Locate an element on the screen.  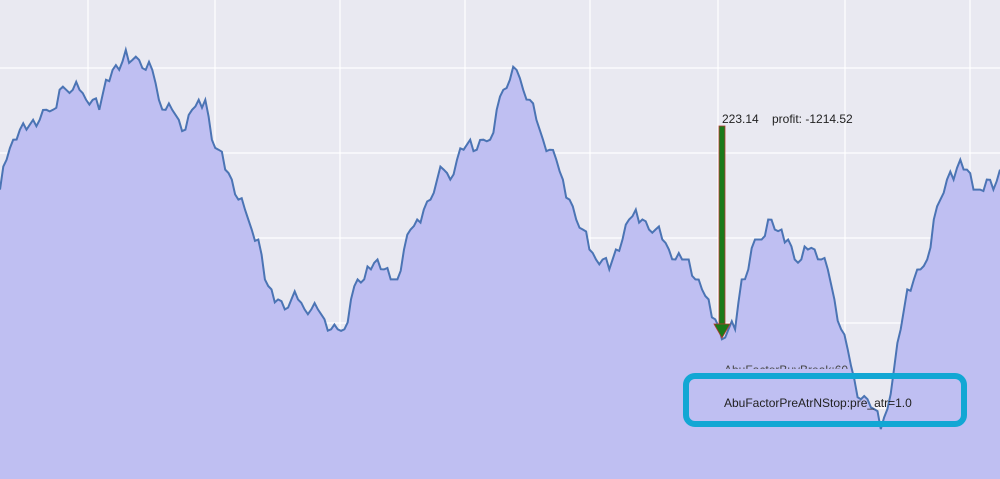
stop-factor-label: AbuFactorPreAtrNStop:pre_atr=1.0 is located at coordinates (818, 403).